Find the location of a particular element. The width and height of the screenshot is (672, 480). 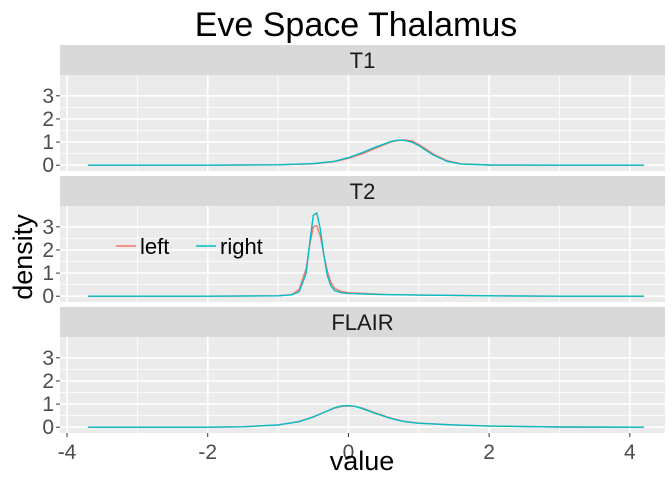

facet-label: T1 is located at coordinates (363, 60).